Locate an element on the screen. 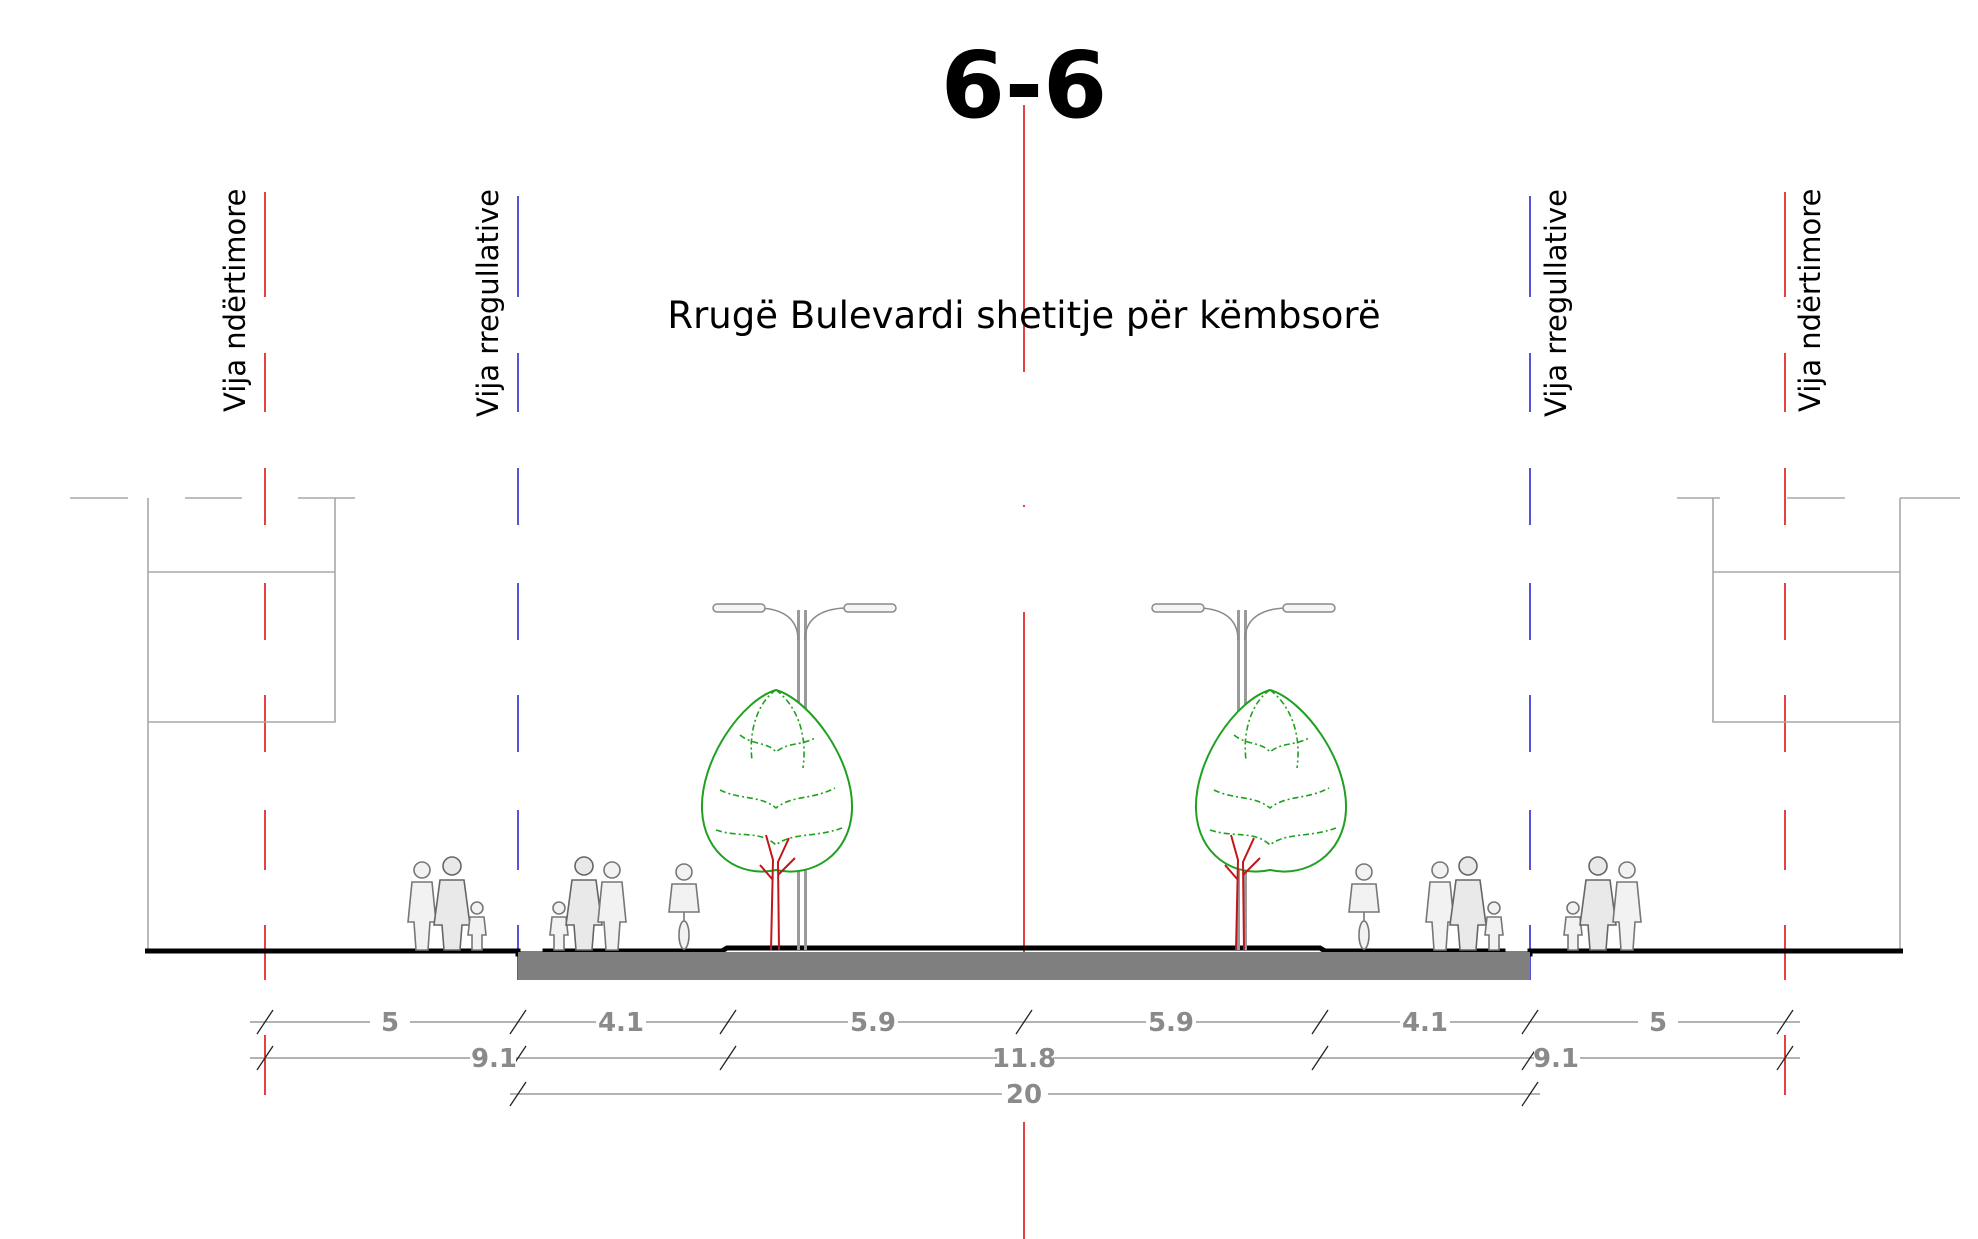 The height and width of the screenshot is (1239, 1978). dimension-labels-row2: 9.1 11.8 9.1 is located at coordinates (1025, 1059).